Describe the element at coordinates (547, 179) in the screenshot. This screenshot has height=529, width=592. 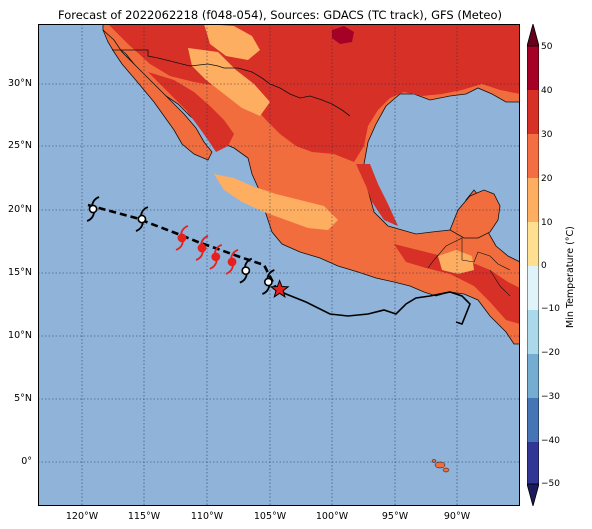
I see `colorbar-tick: 20` at that location.